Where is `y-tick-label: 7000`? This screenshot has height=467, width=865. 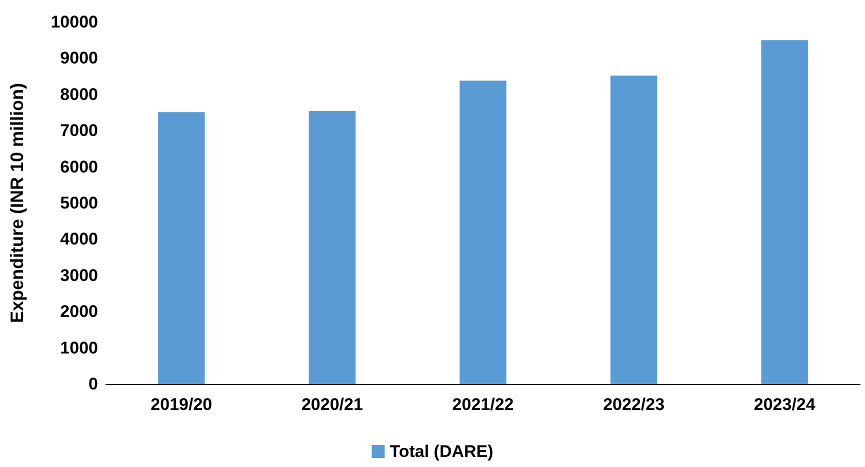 y-tick-label: 7000 is located at coordinates (79, 130).